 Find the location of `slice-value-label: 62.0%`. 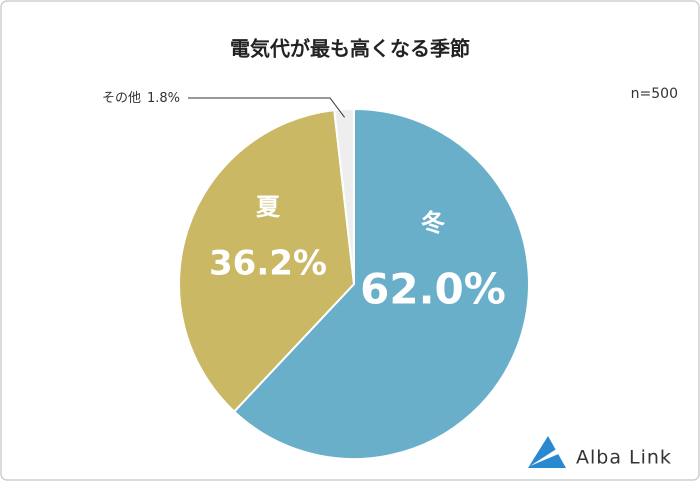

slice-value-label: 62.0% is located at coordinates (433, 289).